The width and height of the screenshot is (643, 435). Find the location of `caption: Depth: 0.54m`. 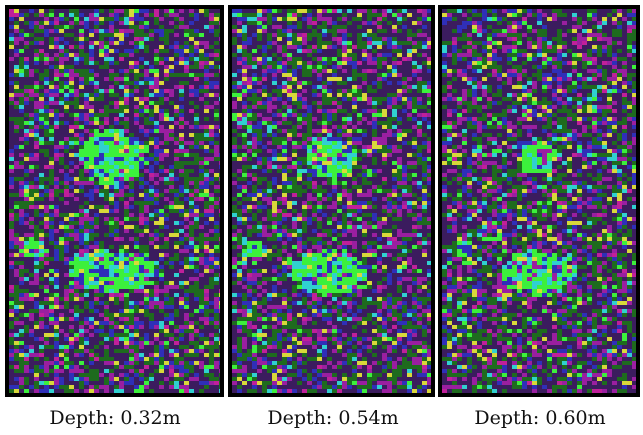

caption: Depth: 0.54m is located at coordinates (332, 418).